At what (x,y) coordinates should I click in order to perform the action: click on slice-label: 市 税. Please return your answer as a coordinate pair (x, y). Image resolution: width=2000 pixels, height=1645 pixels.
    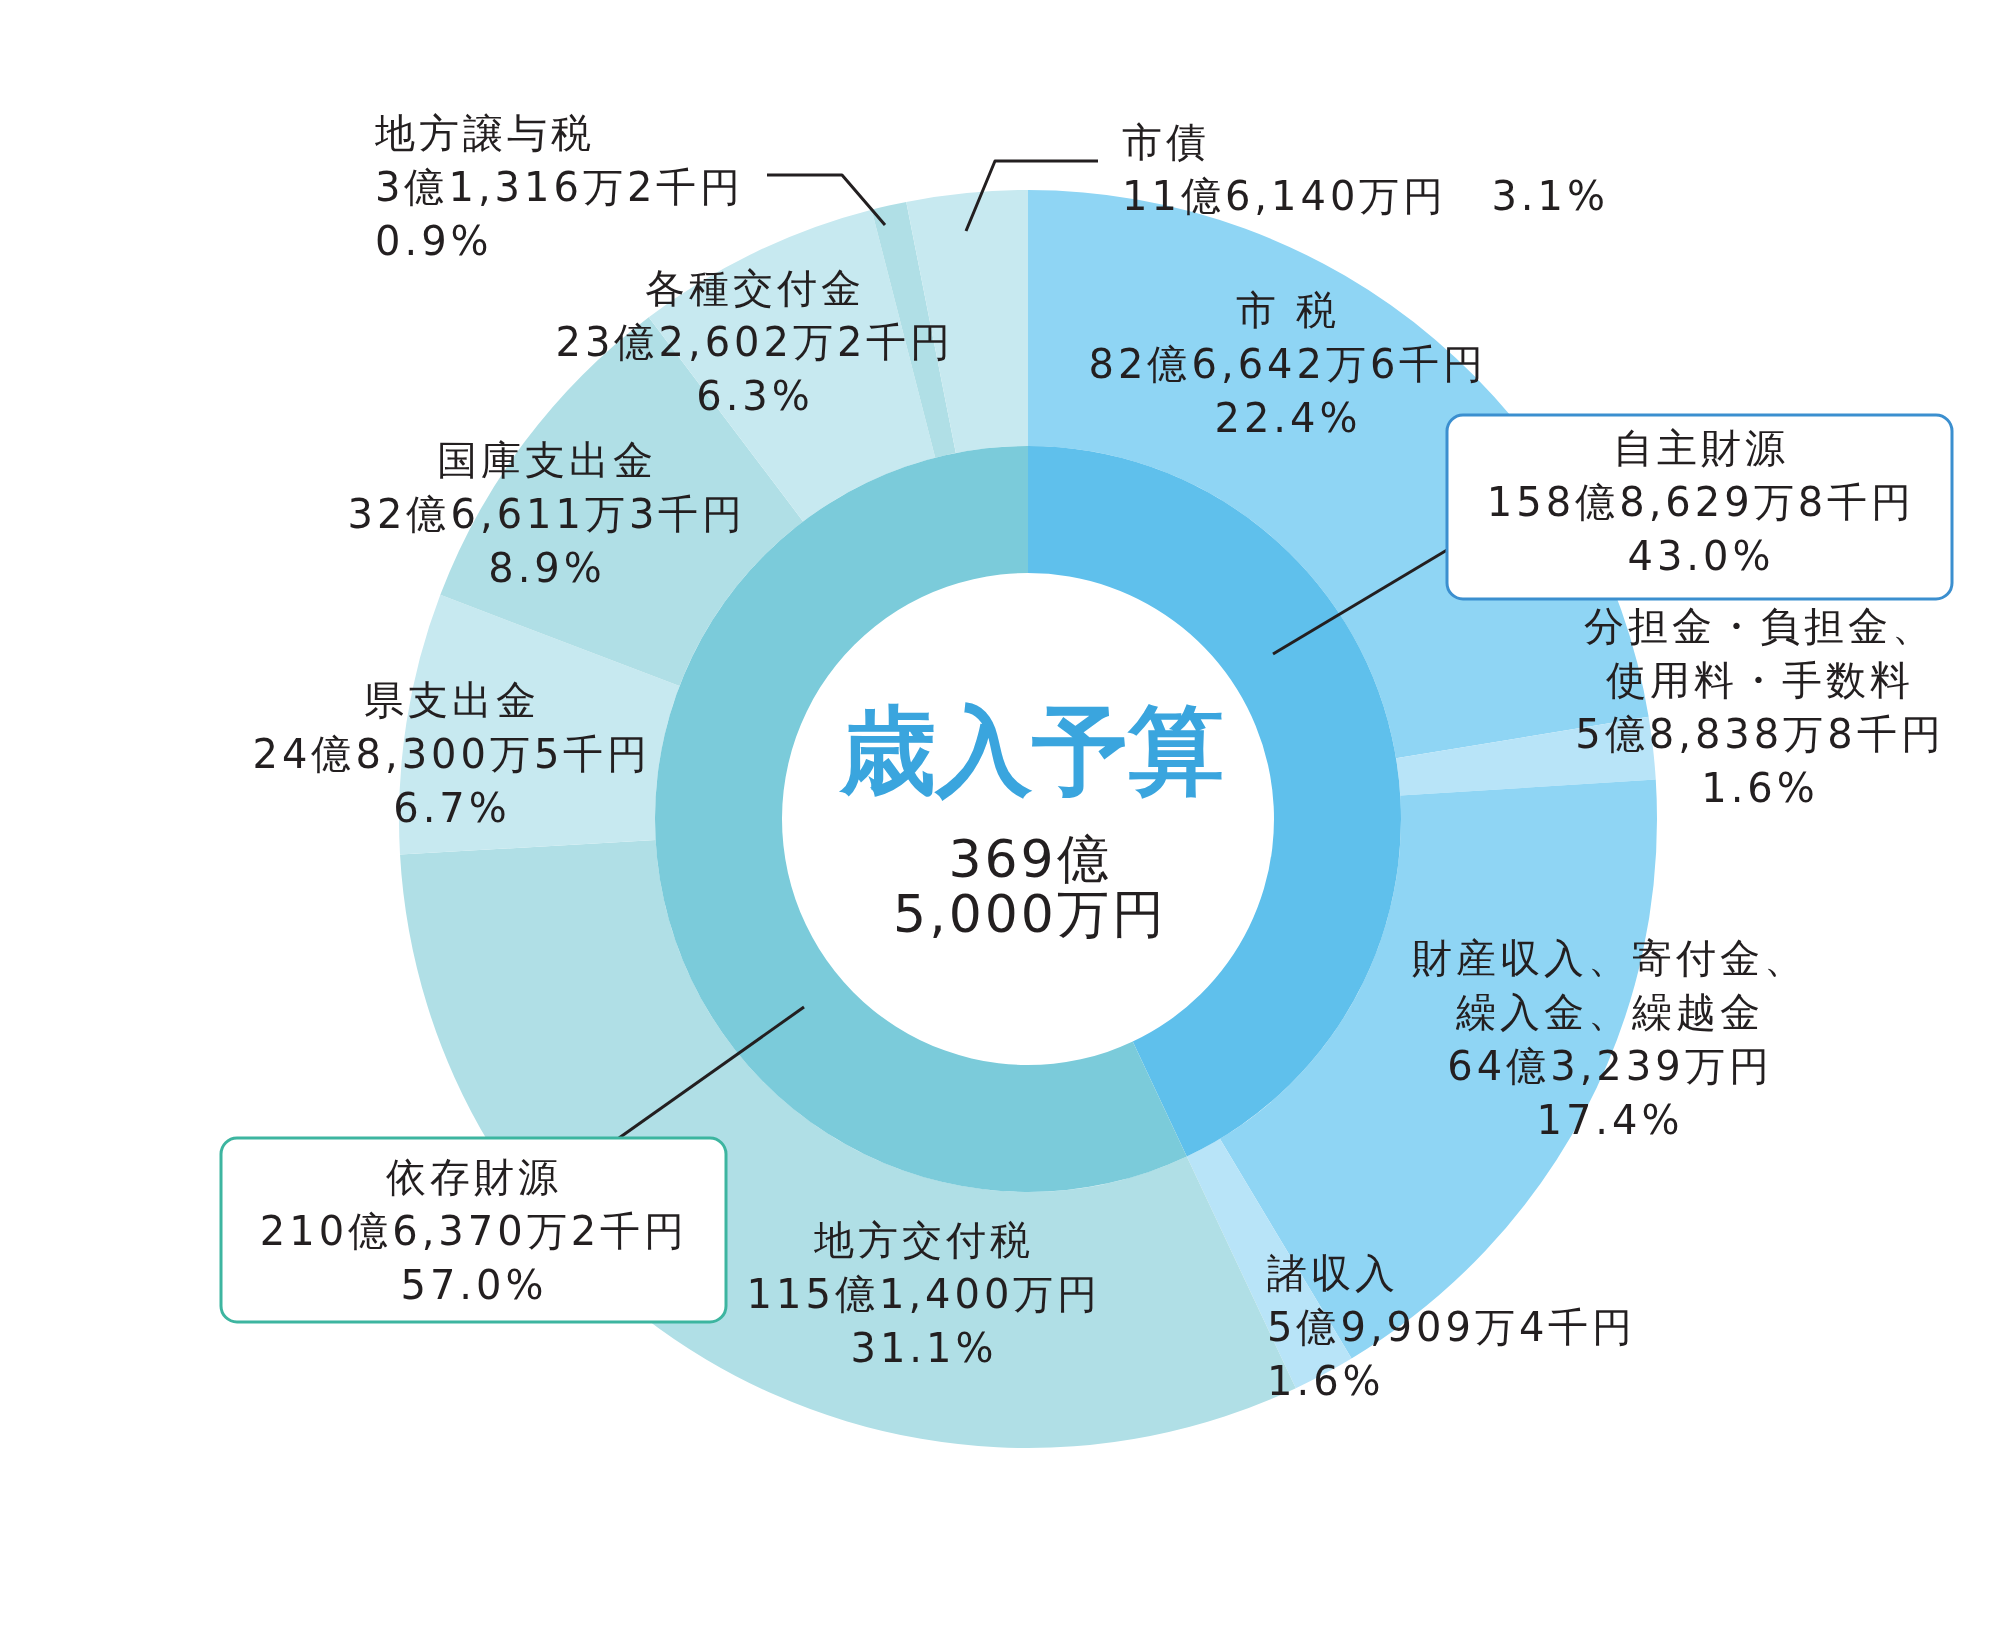
    Looking at the image, I should click on (1288, 310).